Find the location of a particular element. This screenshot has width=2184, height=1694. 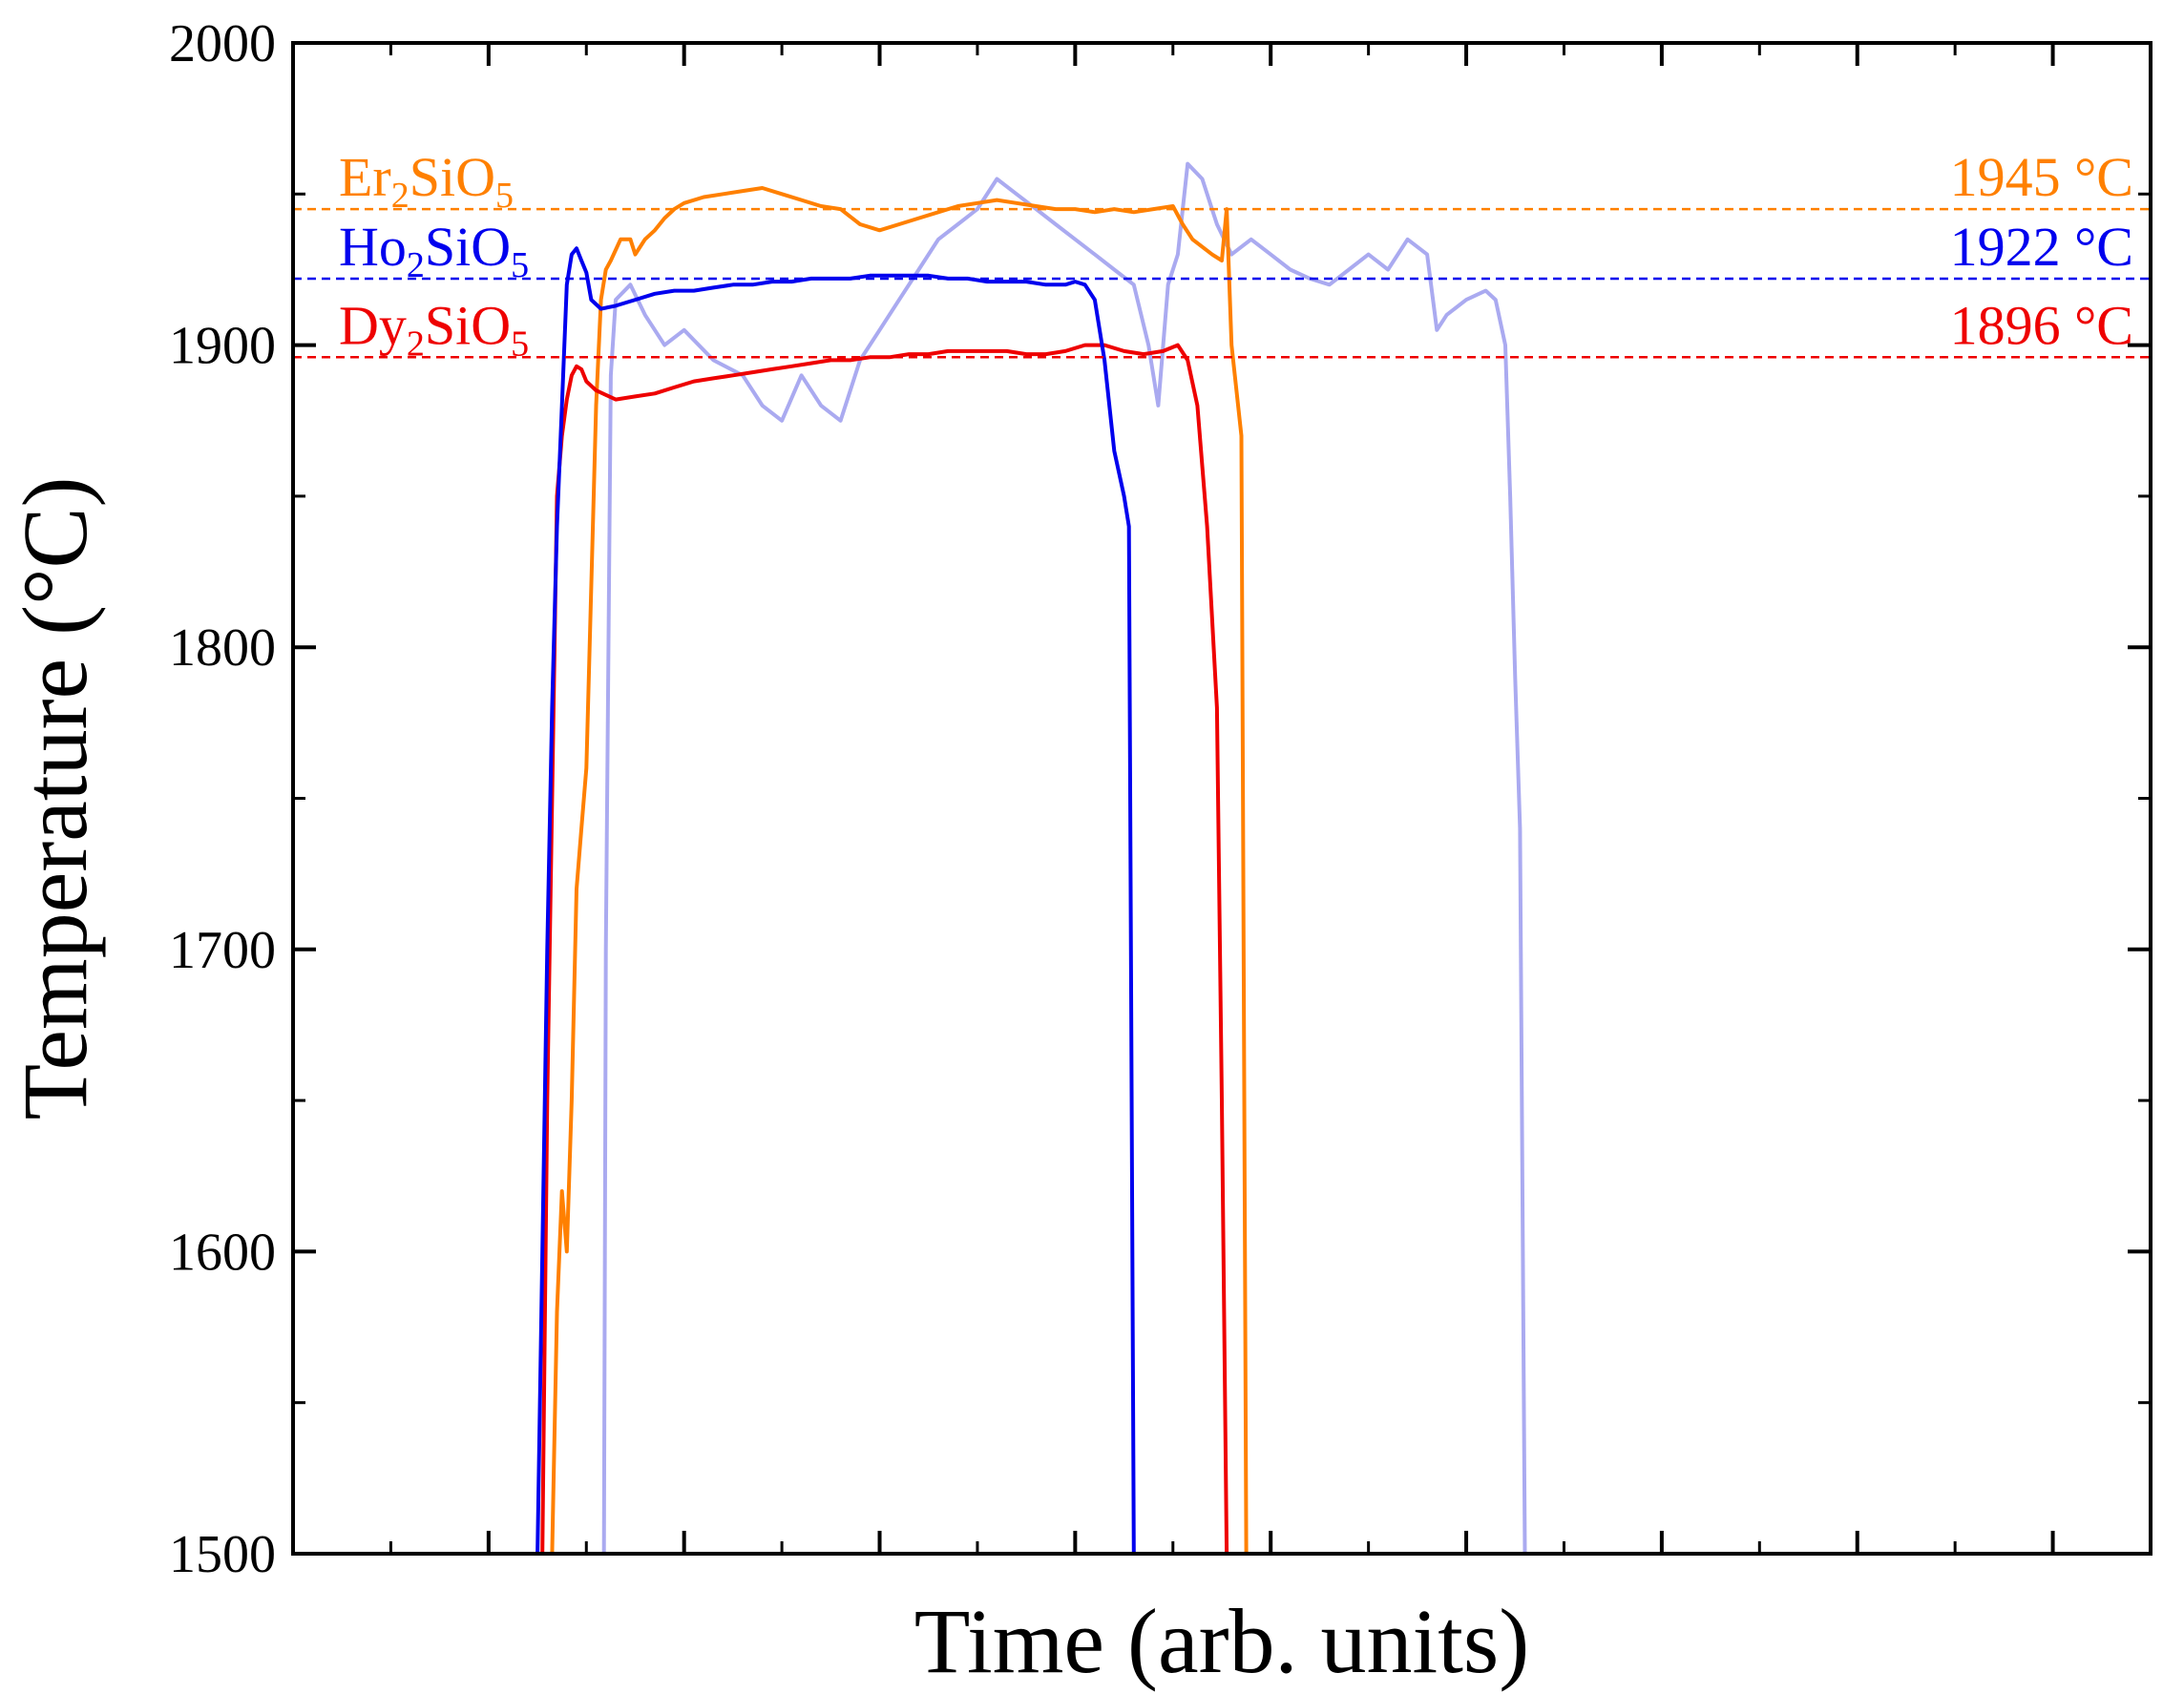

y-tick-label: 1500 is located at coordinates (223, 1554).